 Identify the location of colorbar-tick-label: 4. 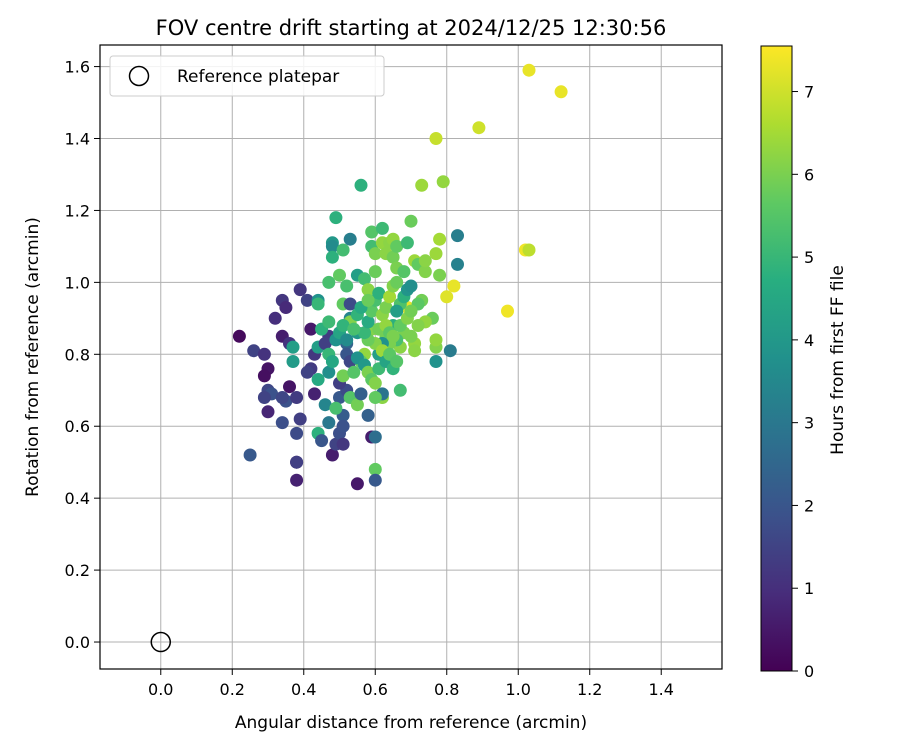
(809, 340).